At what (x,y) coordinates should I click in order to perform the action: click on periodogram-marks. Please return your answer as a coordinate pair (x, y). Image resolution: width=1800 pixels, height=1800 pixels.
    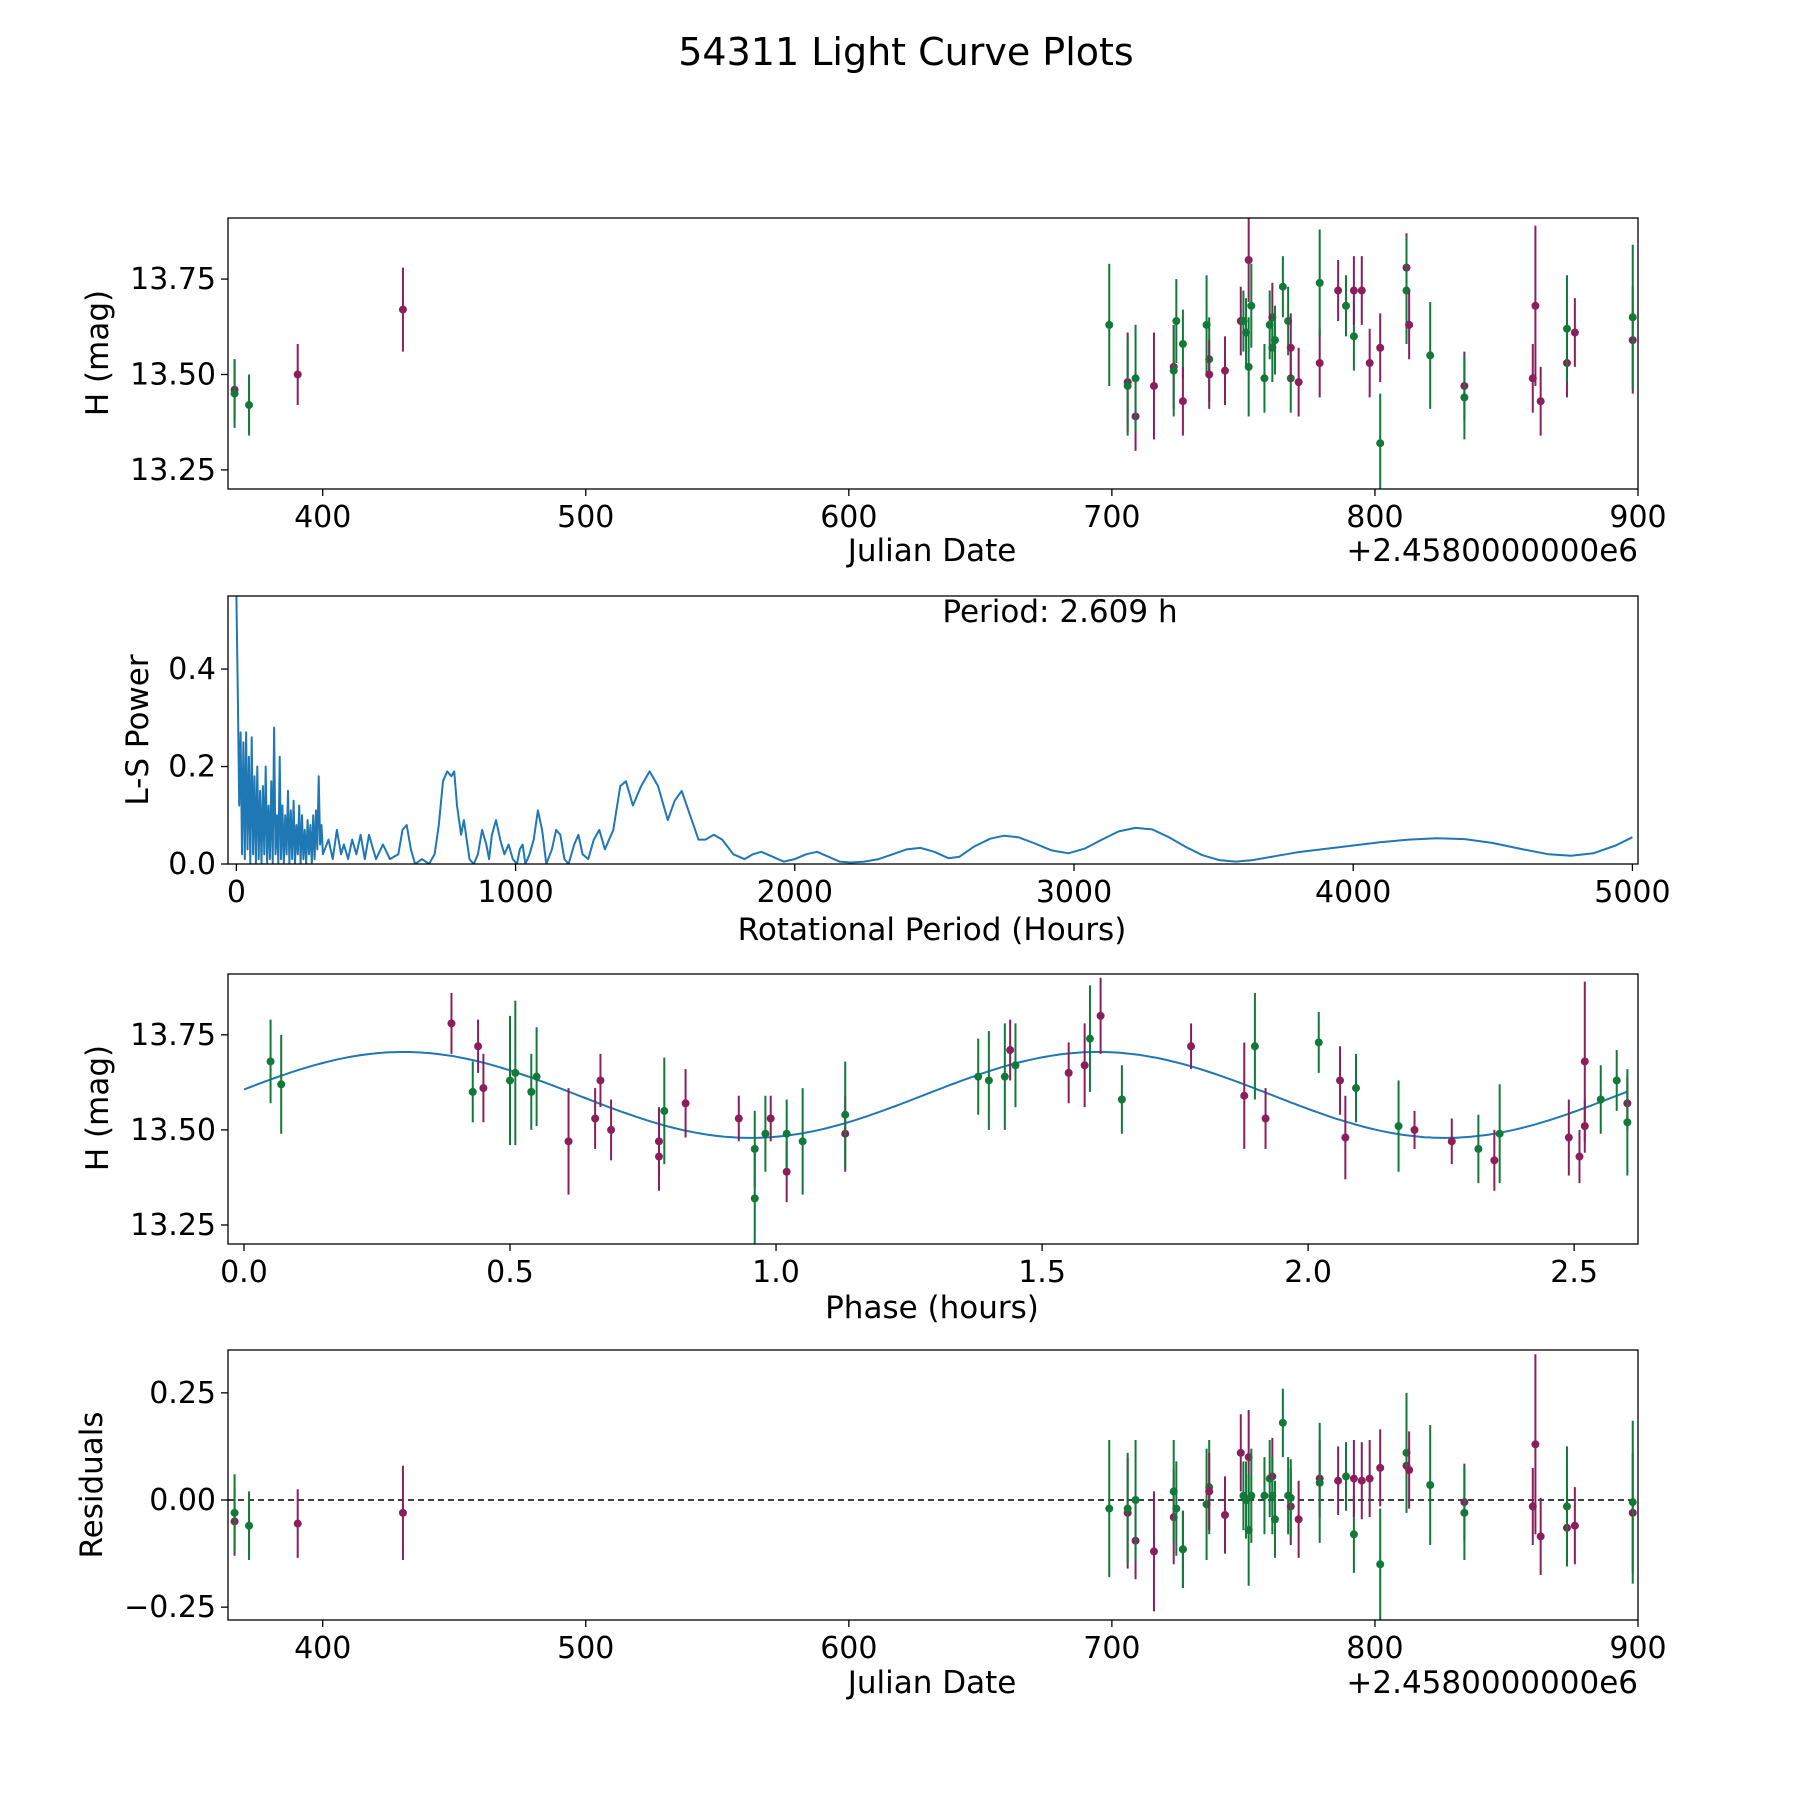
    Looking at the image, I should click on (934, 730).